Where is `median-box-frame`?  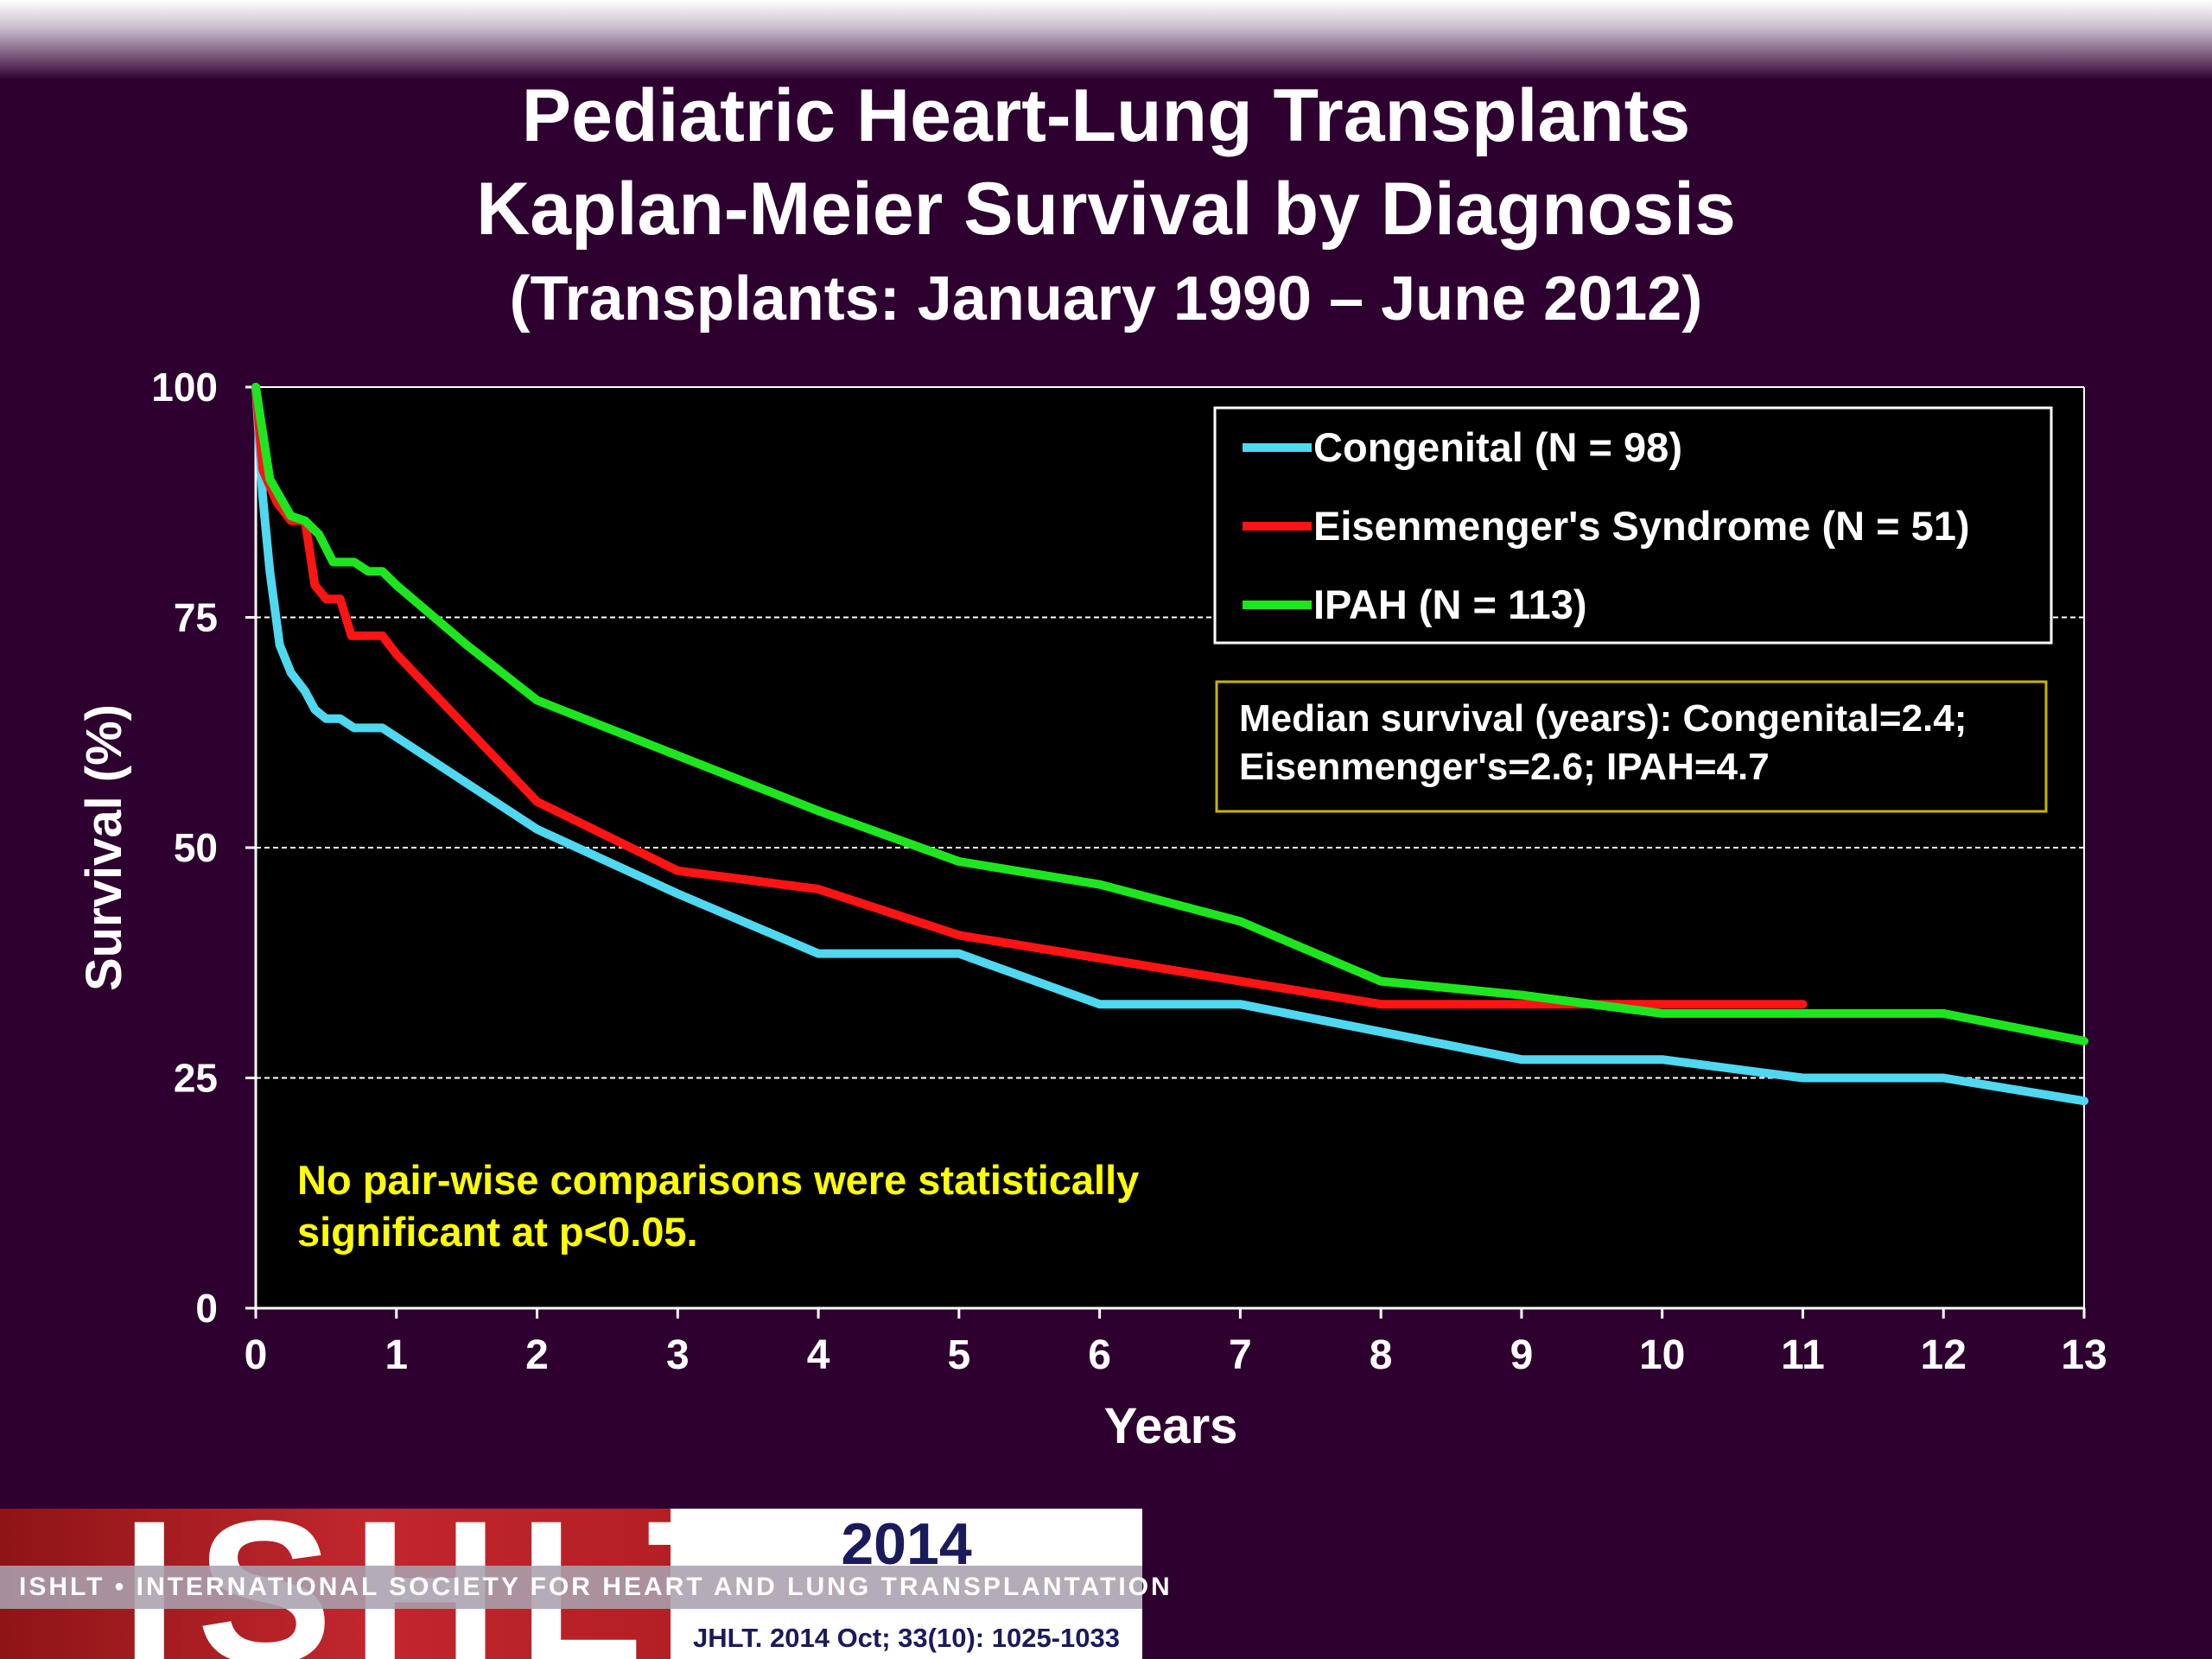
median-box-frame is located at coordinates (1631, 746).